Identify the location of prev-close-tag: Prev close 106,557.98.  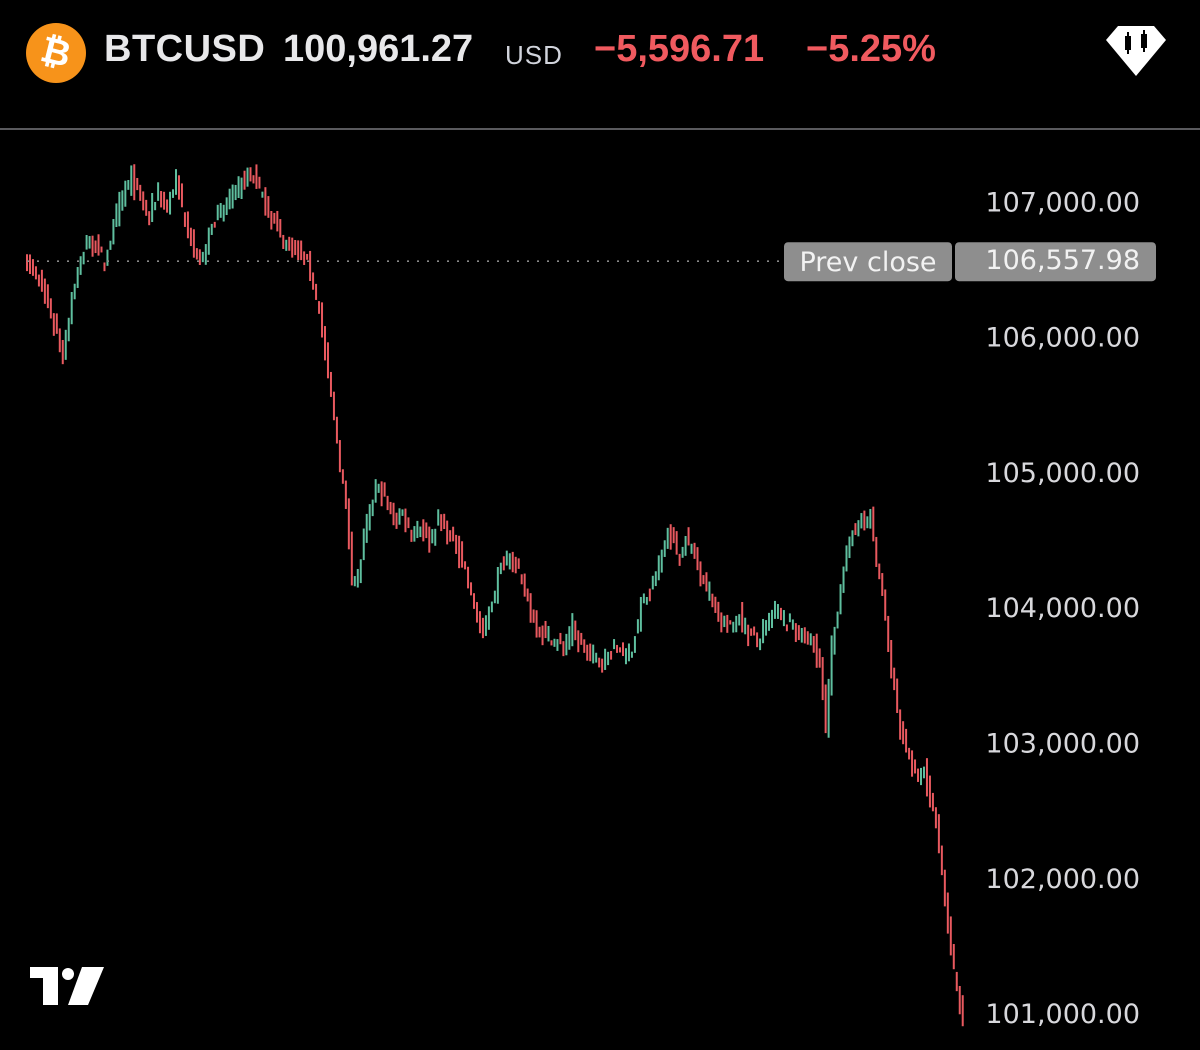
(970, 262).